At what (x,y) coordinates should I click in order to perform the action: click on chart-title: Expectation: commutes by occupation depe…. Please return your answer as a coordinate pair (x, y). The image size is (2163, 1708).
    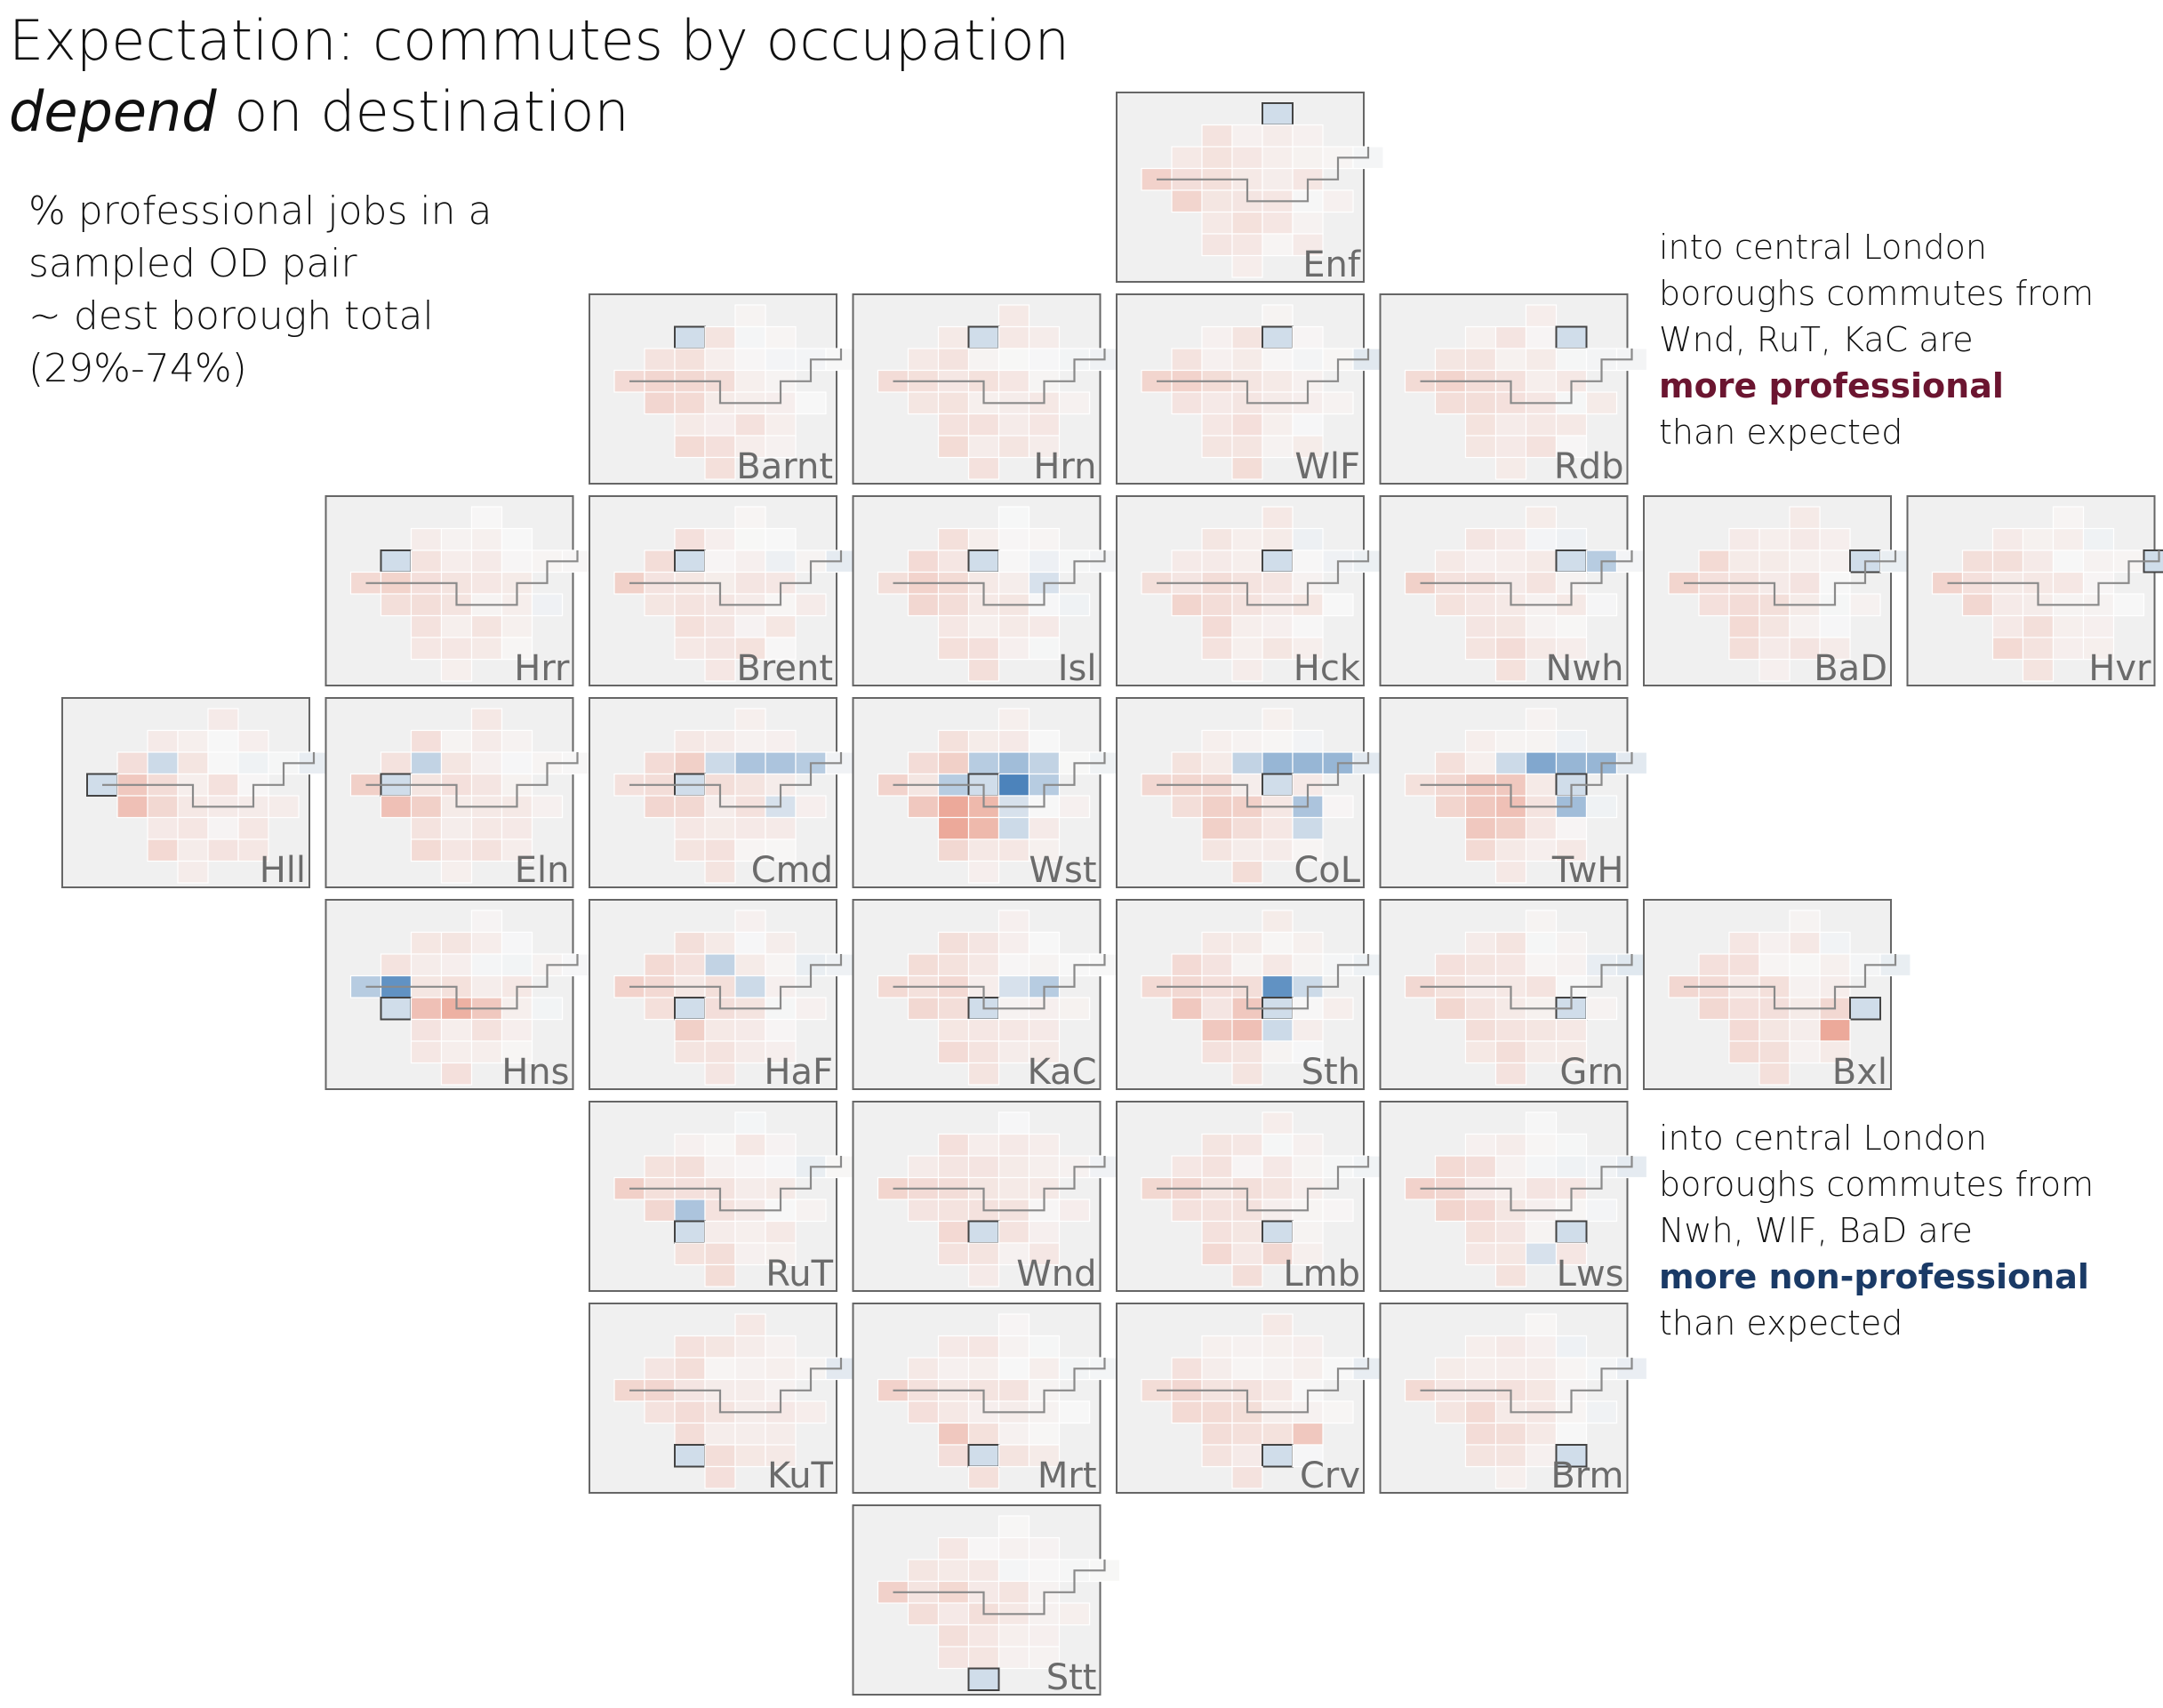
    Looking at the image, I should click on (539, 76).